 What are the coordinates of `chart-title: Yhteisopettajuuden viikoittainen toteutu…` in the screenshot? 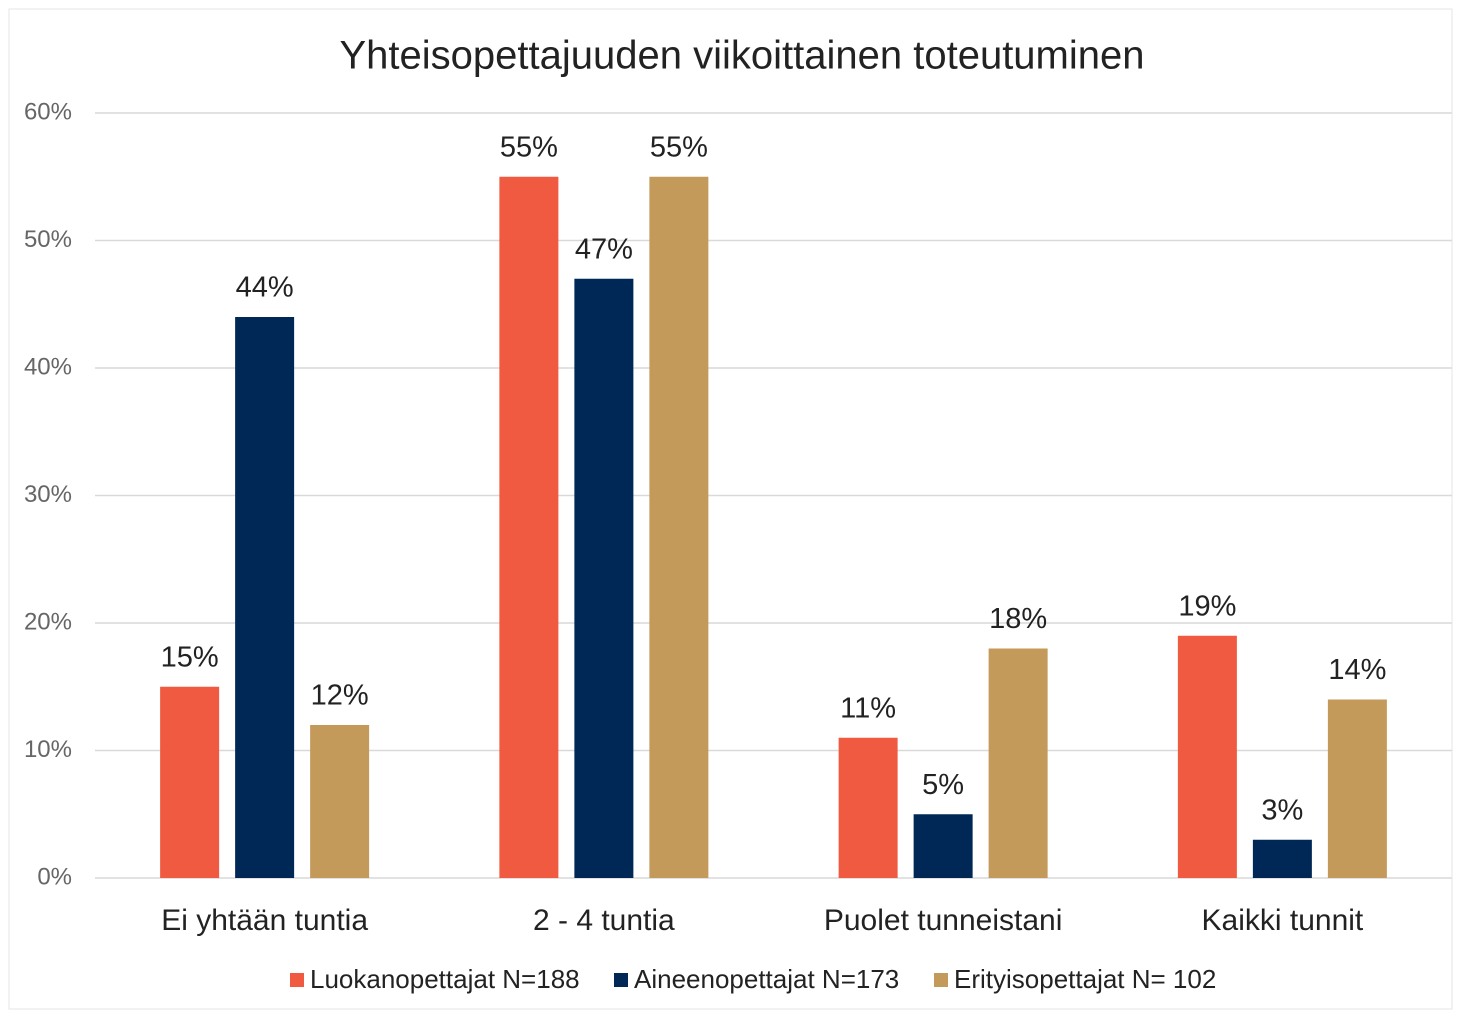 It's located at (742, 56).